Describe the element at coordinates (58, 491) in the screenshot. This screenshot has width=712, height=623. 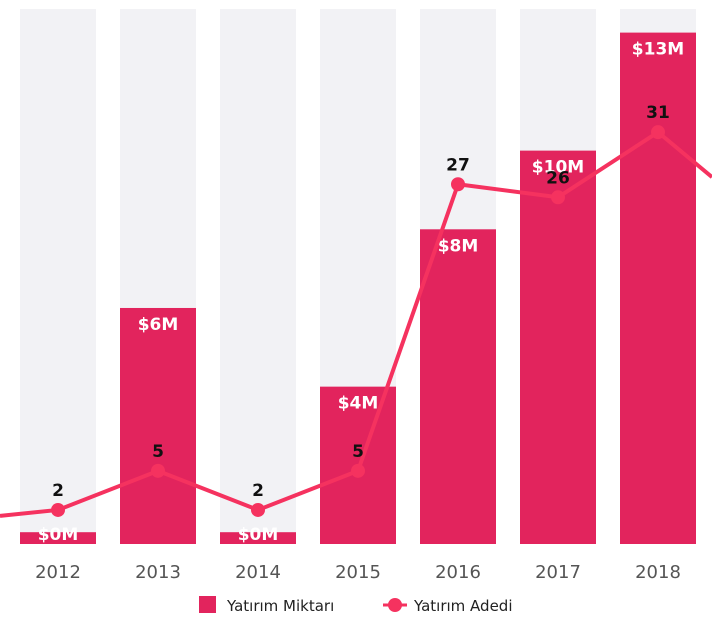
I see `line-label-2012: 2` at that location.